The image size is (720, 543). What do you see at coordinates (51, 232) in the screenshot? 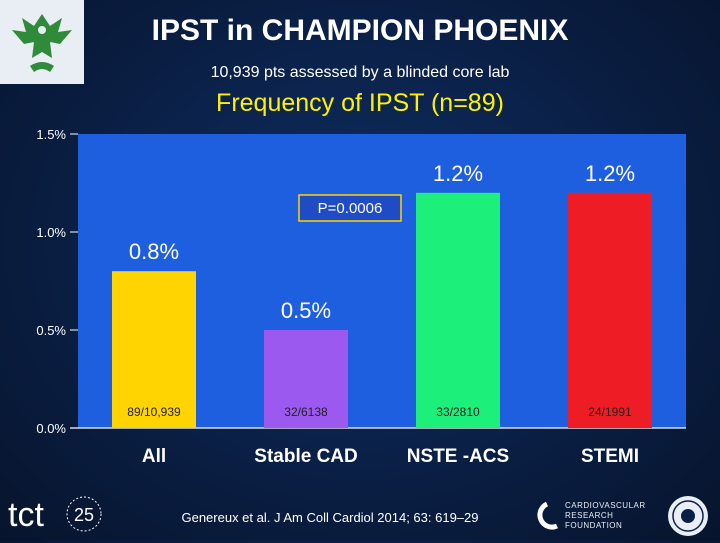
I see `y-tick-label: 1.0%` at bounding box center [51, 232].